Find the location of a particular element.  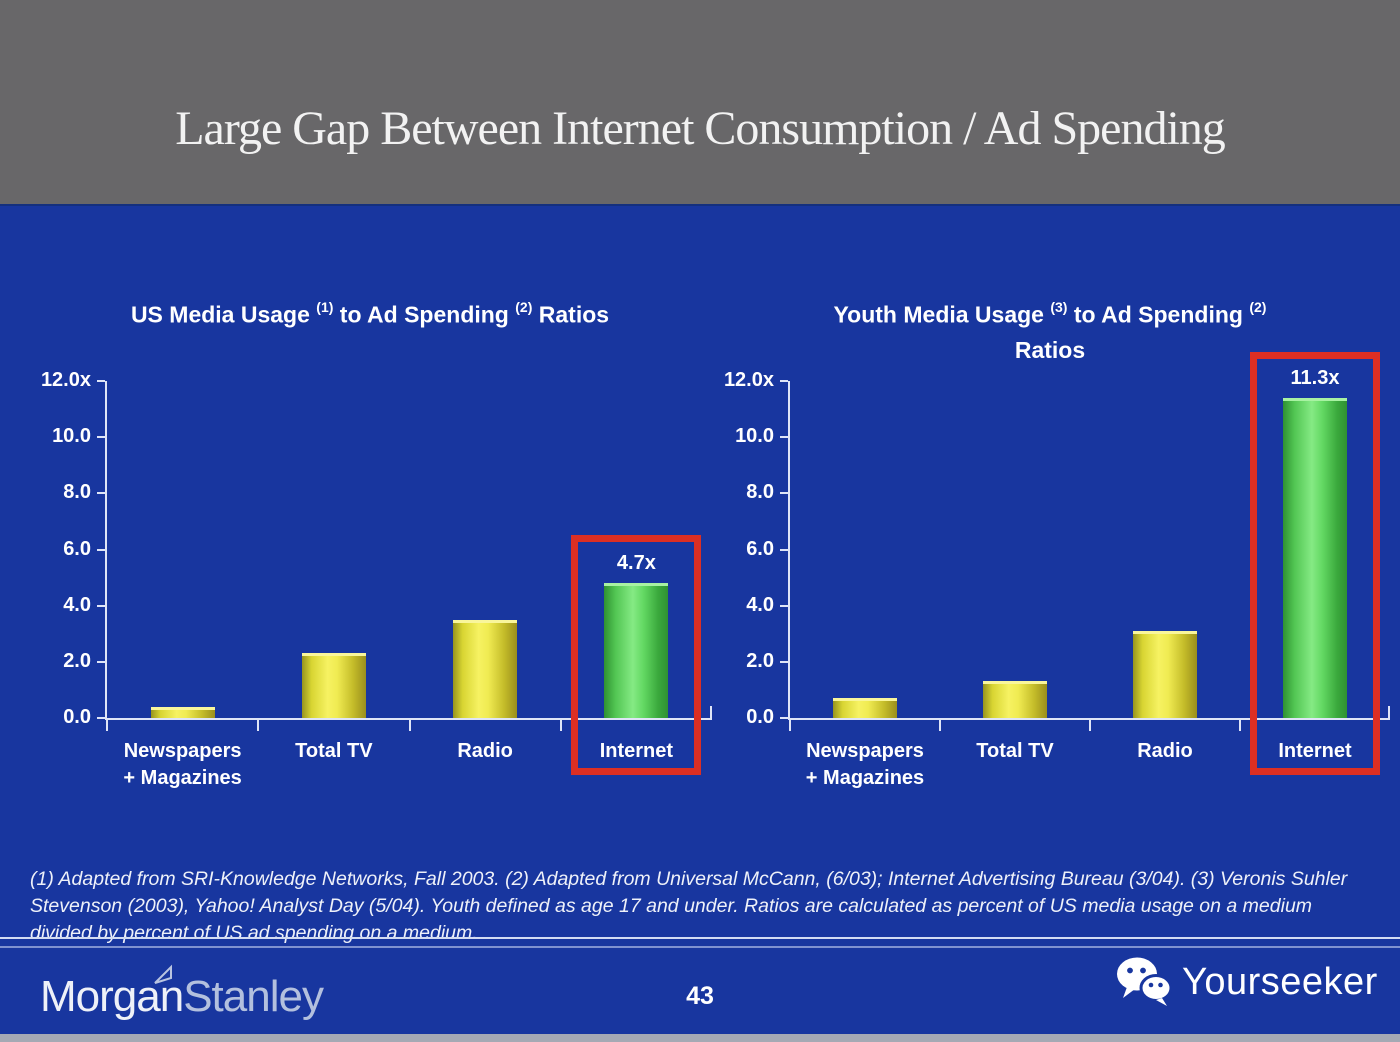

yourseeker-label: Yourseeker is located at coordinates (1280, 981).